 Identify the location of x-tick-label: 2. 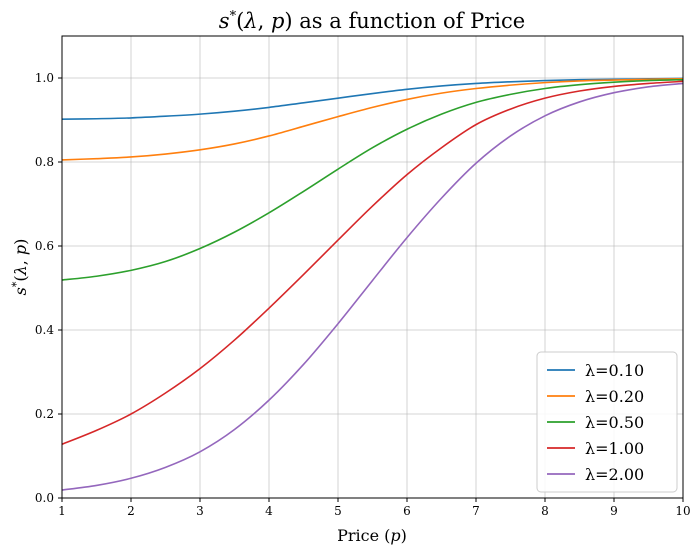
(131, 511).